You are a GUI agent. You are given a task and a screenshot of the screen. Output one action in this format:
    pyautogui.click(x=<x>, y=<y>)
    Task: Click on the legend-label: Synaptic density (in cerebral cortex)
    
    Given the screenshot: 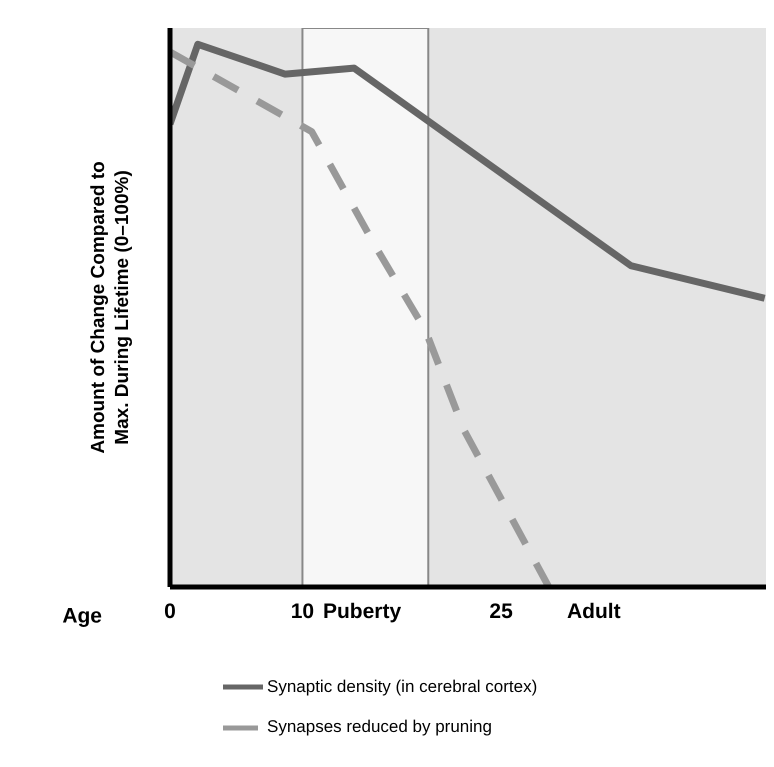 What is the action you would take?
    pyautogui.click(x=402, y=686)
    